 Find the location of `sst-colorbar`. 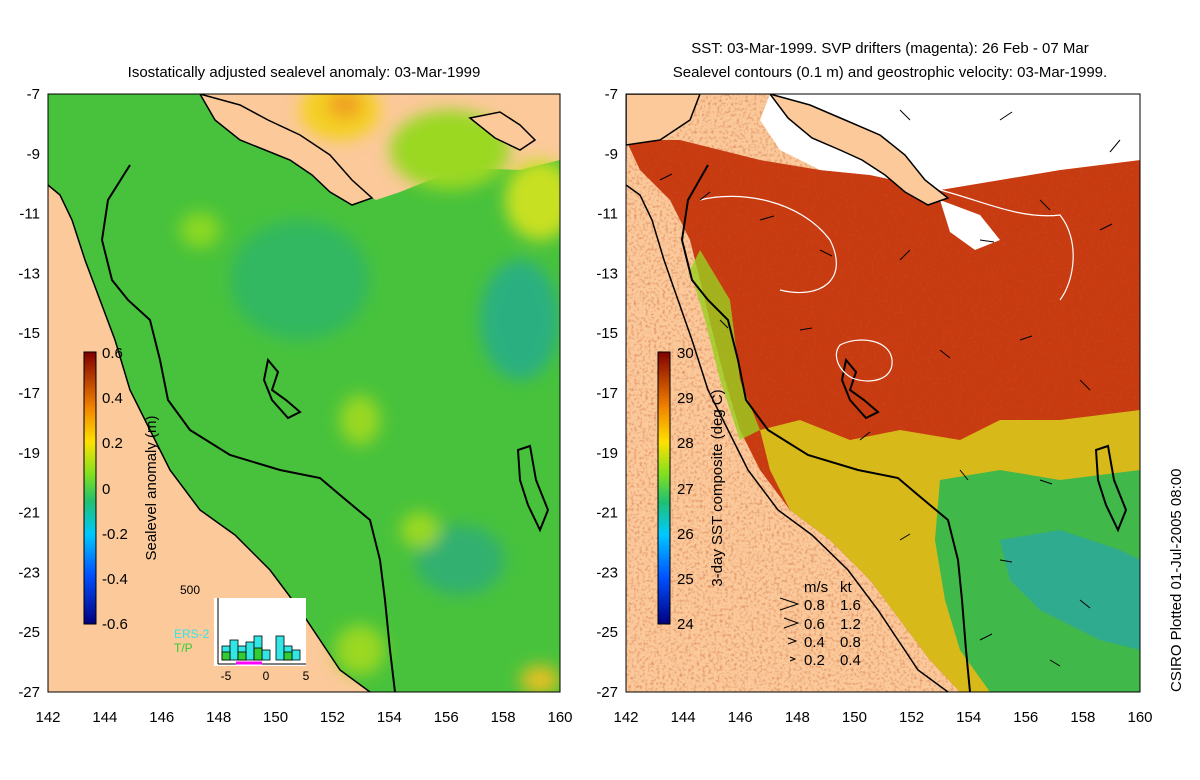

sst-colorbar is located at coordinates (664, 488).